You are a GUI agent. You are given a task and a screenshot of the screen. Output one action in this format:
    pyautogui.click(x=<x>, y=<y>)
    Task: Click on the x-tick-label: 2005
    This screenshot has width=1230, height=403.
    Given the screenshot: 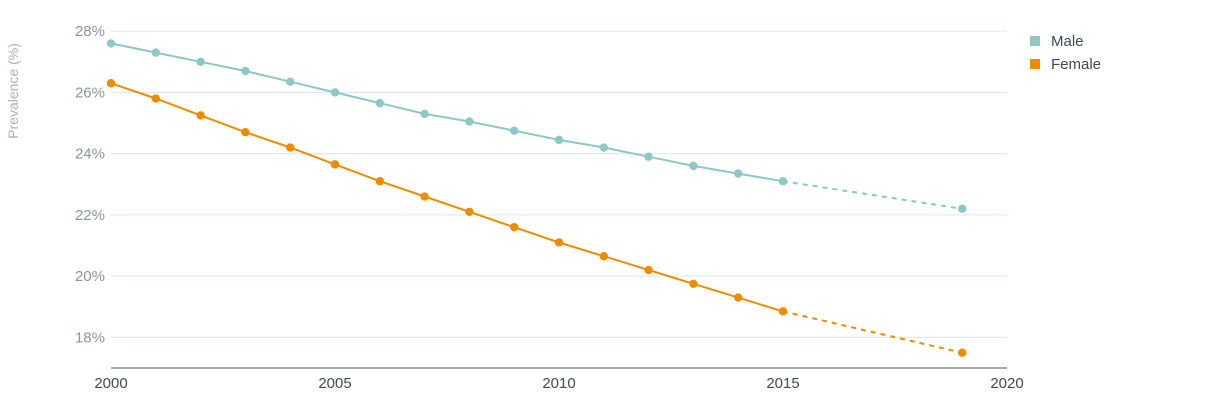 What is the action you would take?
    pyautogui.click(x=334, y=383)
    